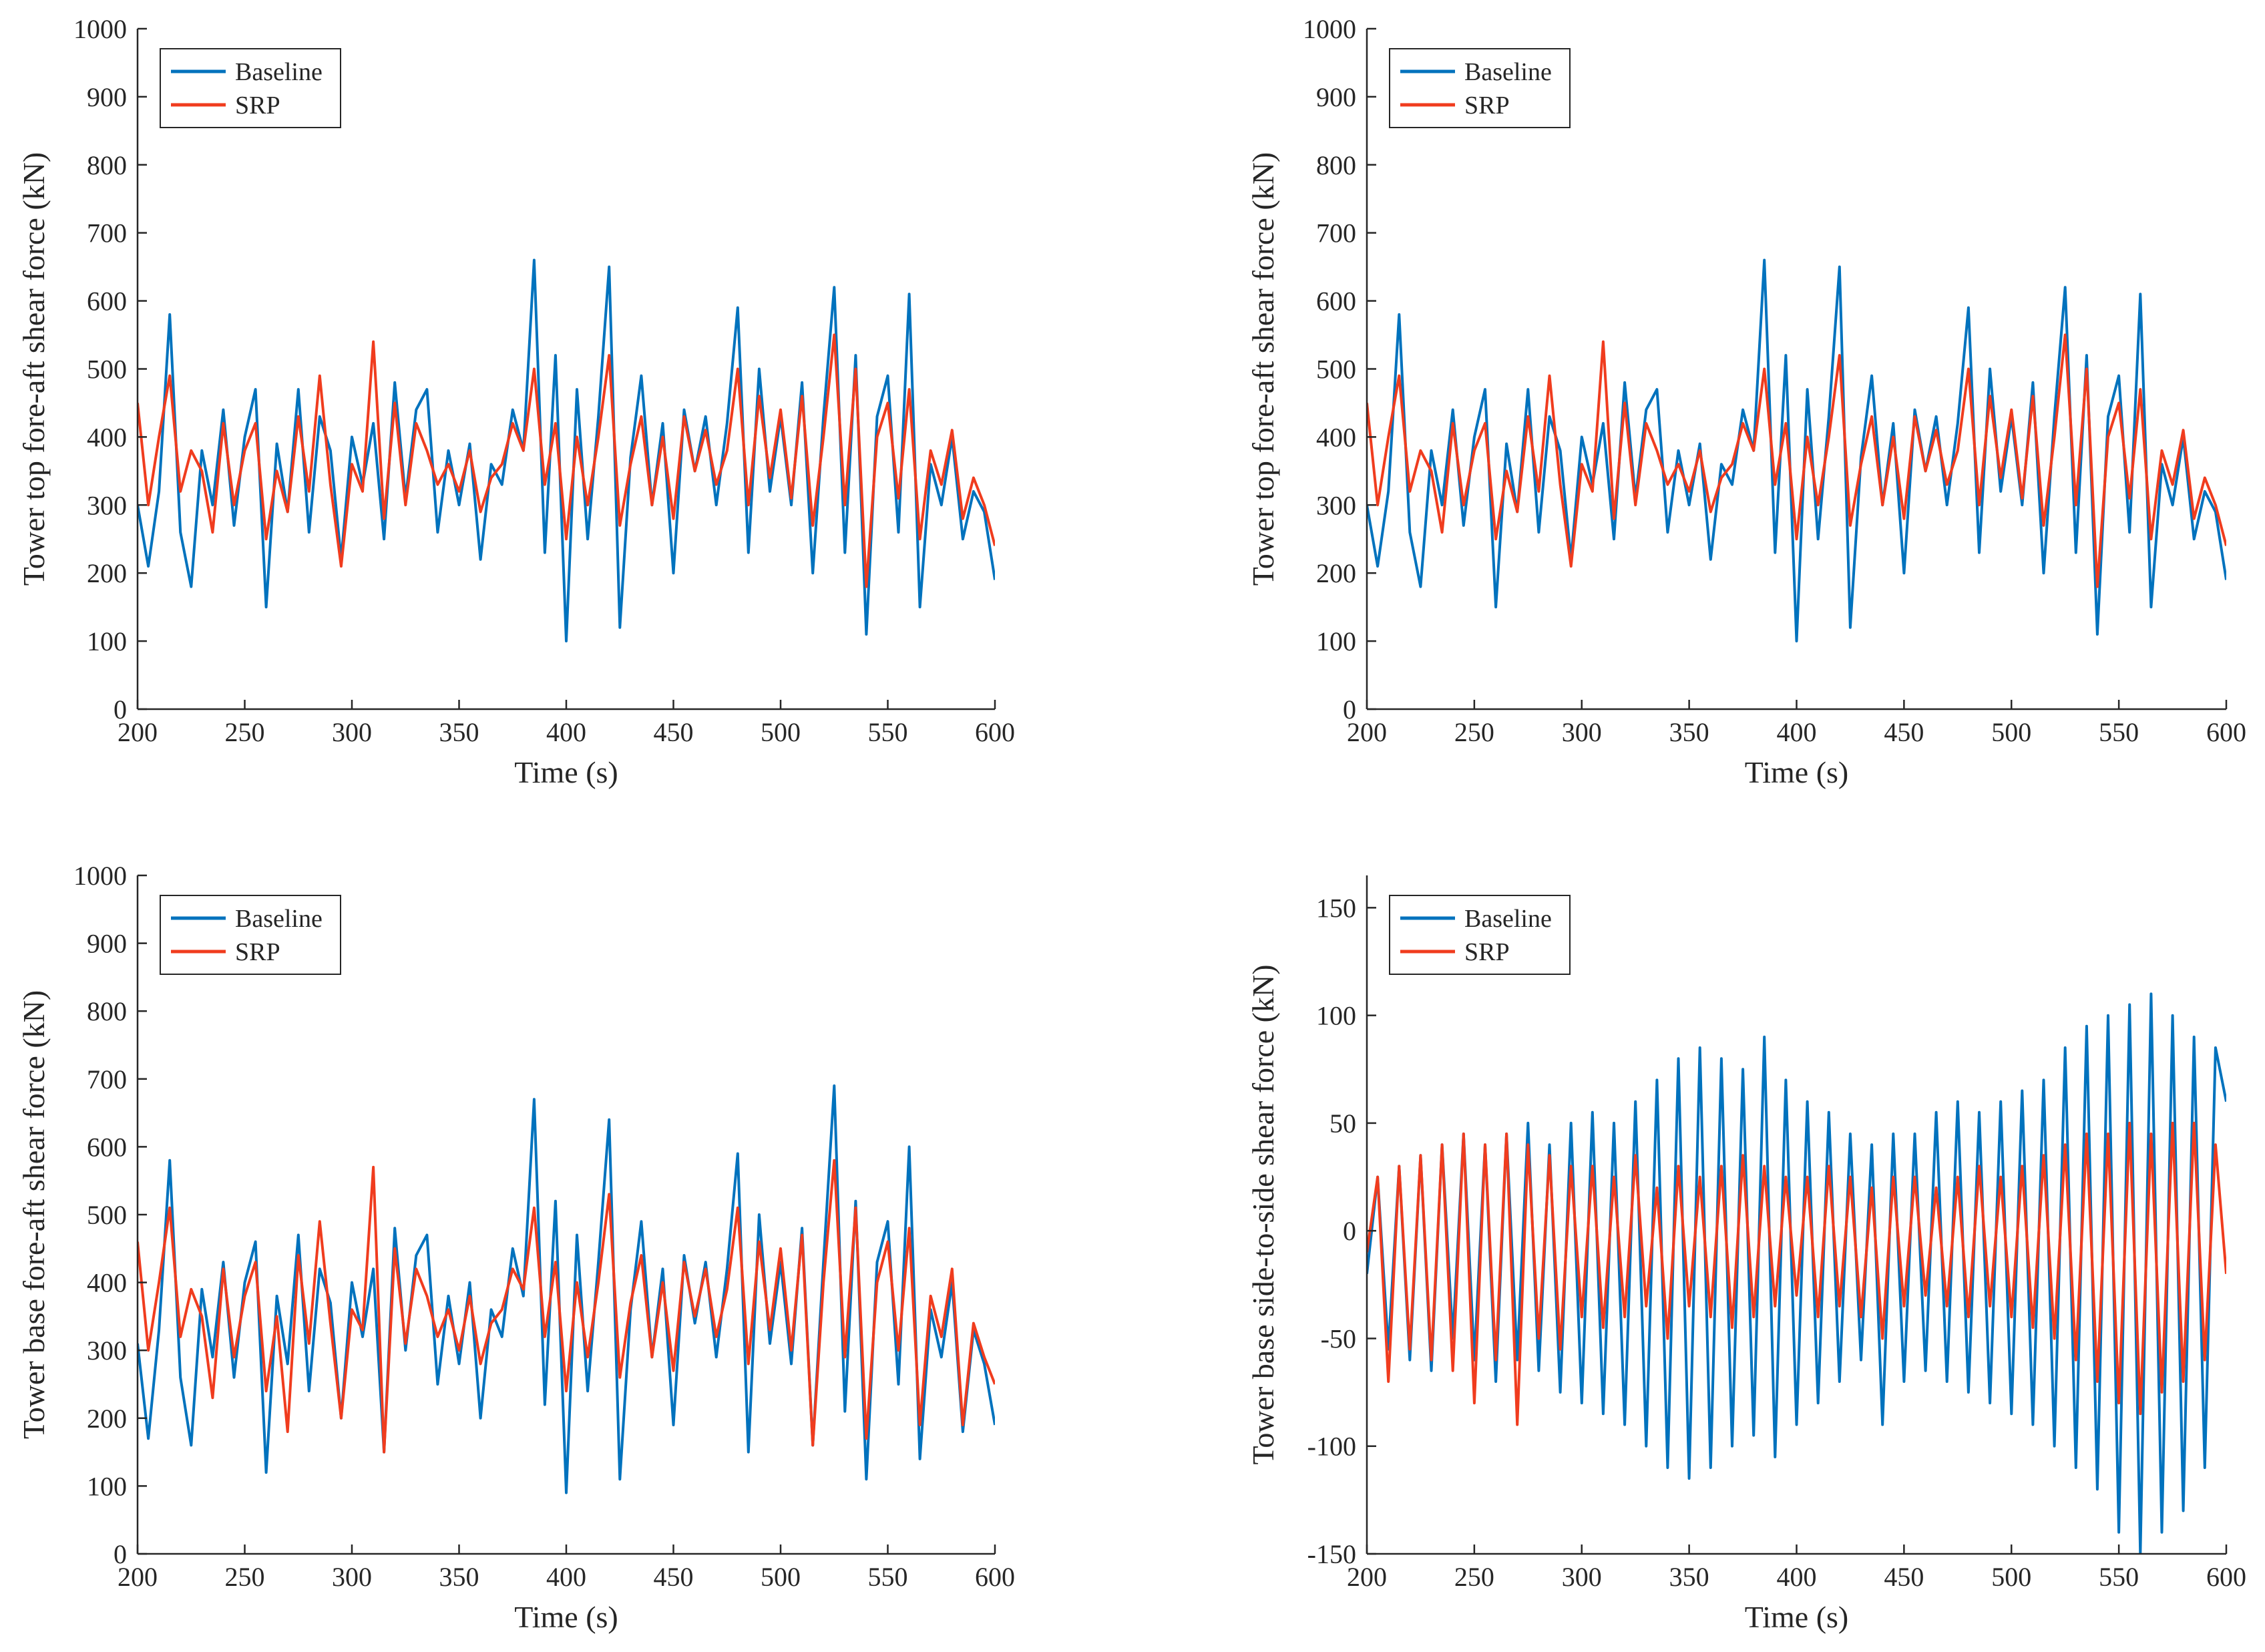 This screenshot has width=2265, height=1652. I want to click on y-axis-label: Tower base fore-aft shear force (kN), so click(34, 1214).